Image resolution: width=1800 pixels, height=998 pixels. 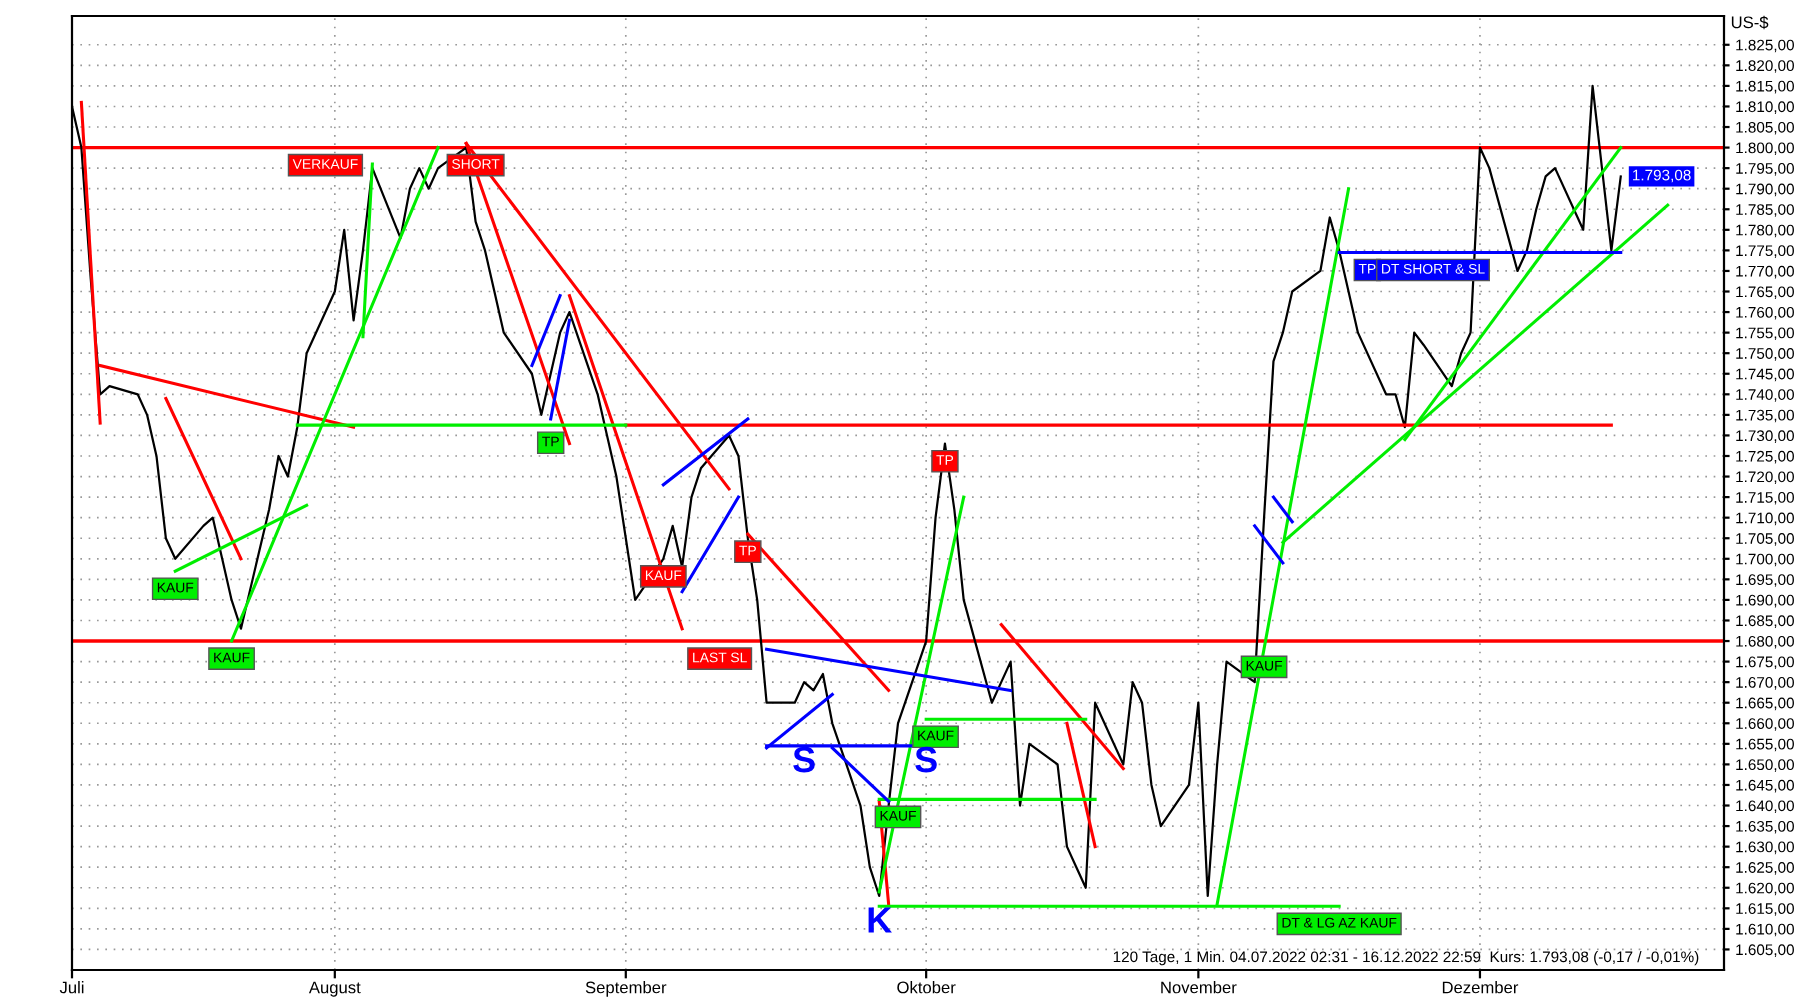 I want to click on annotation: K, so click(x=880, y=920).